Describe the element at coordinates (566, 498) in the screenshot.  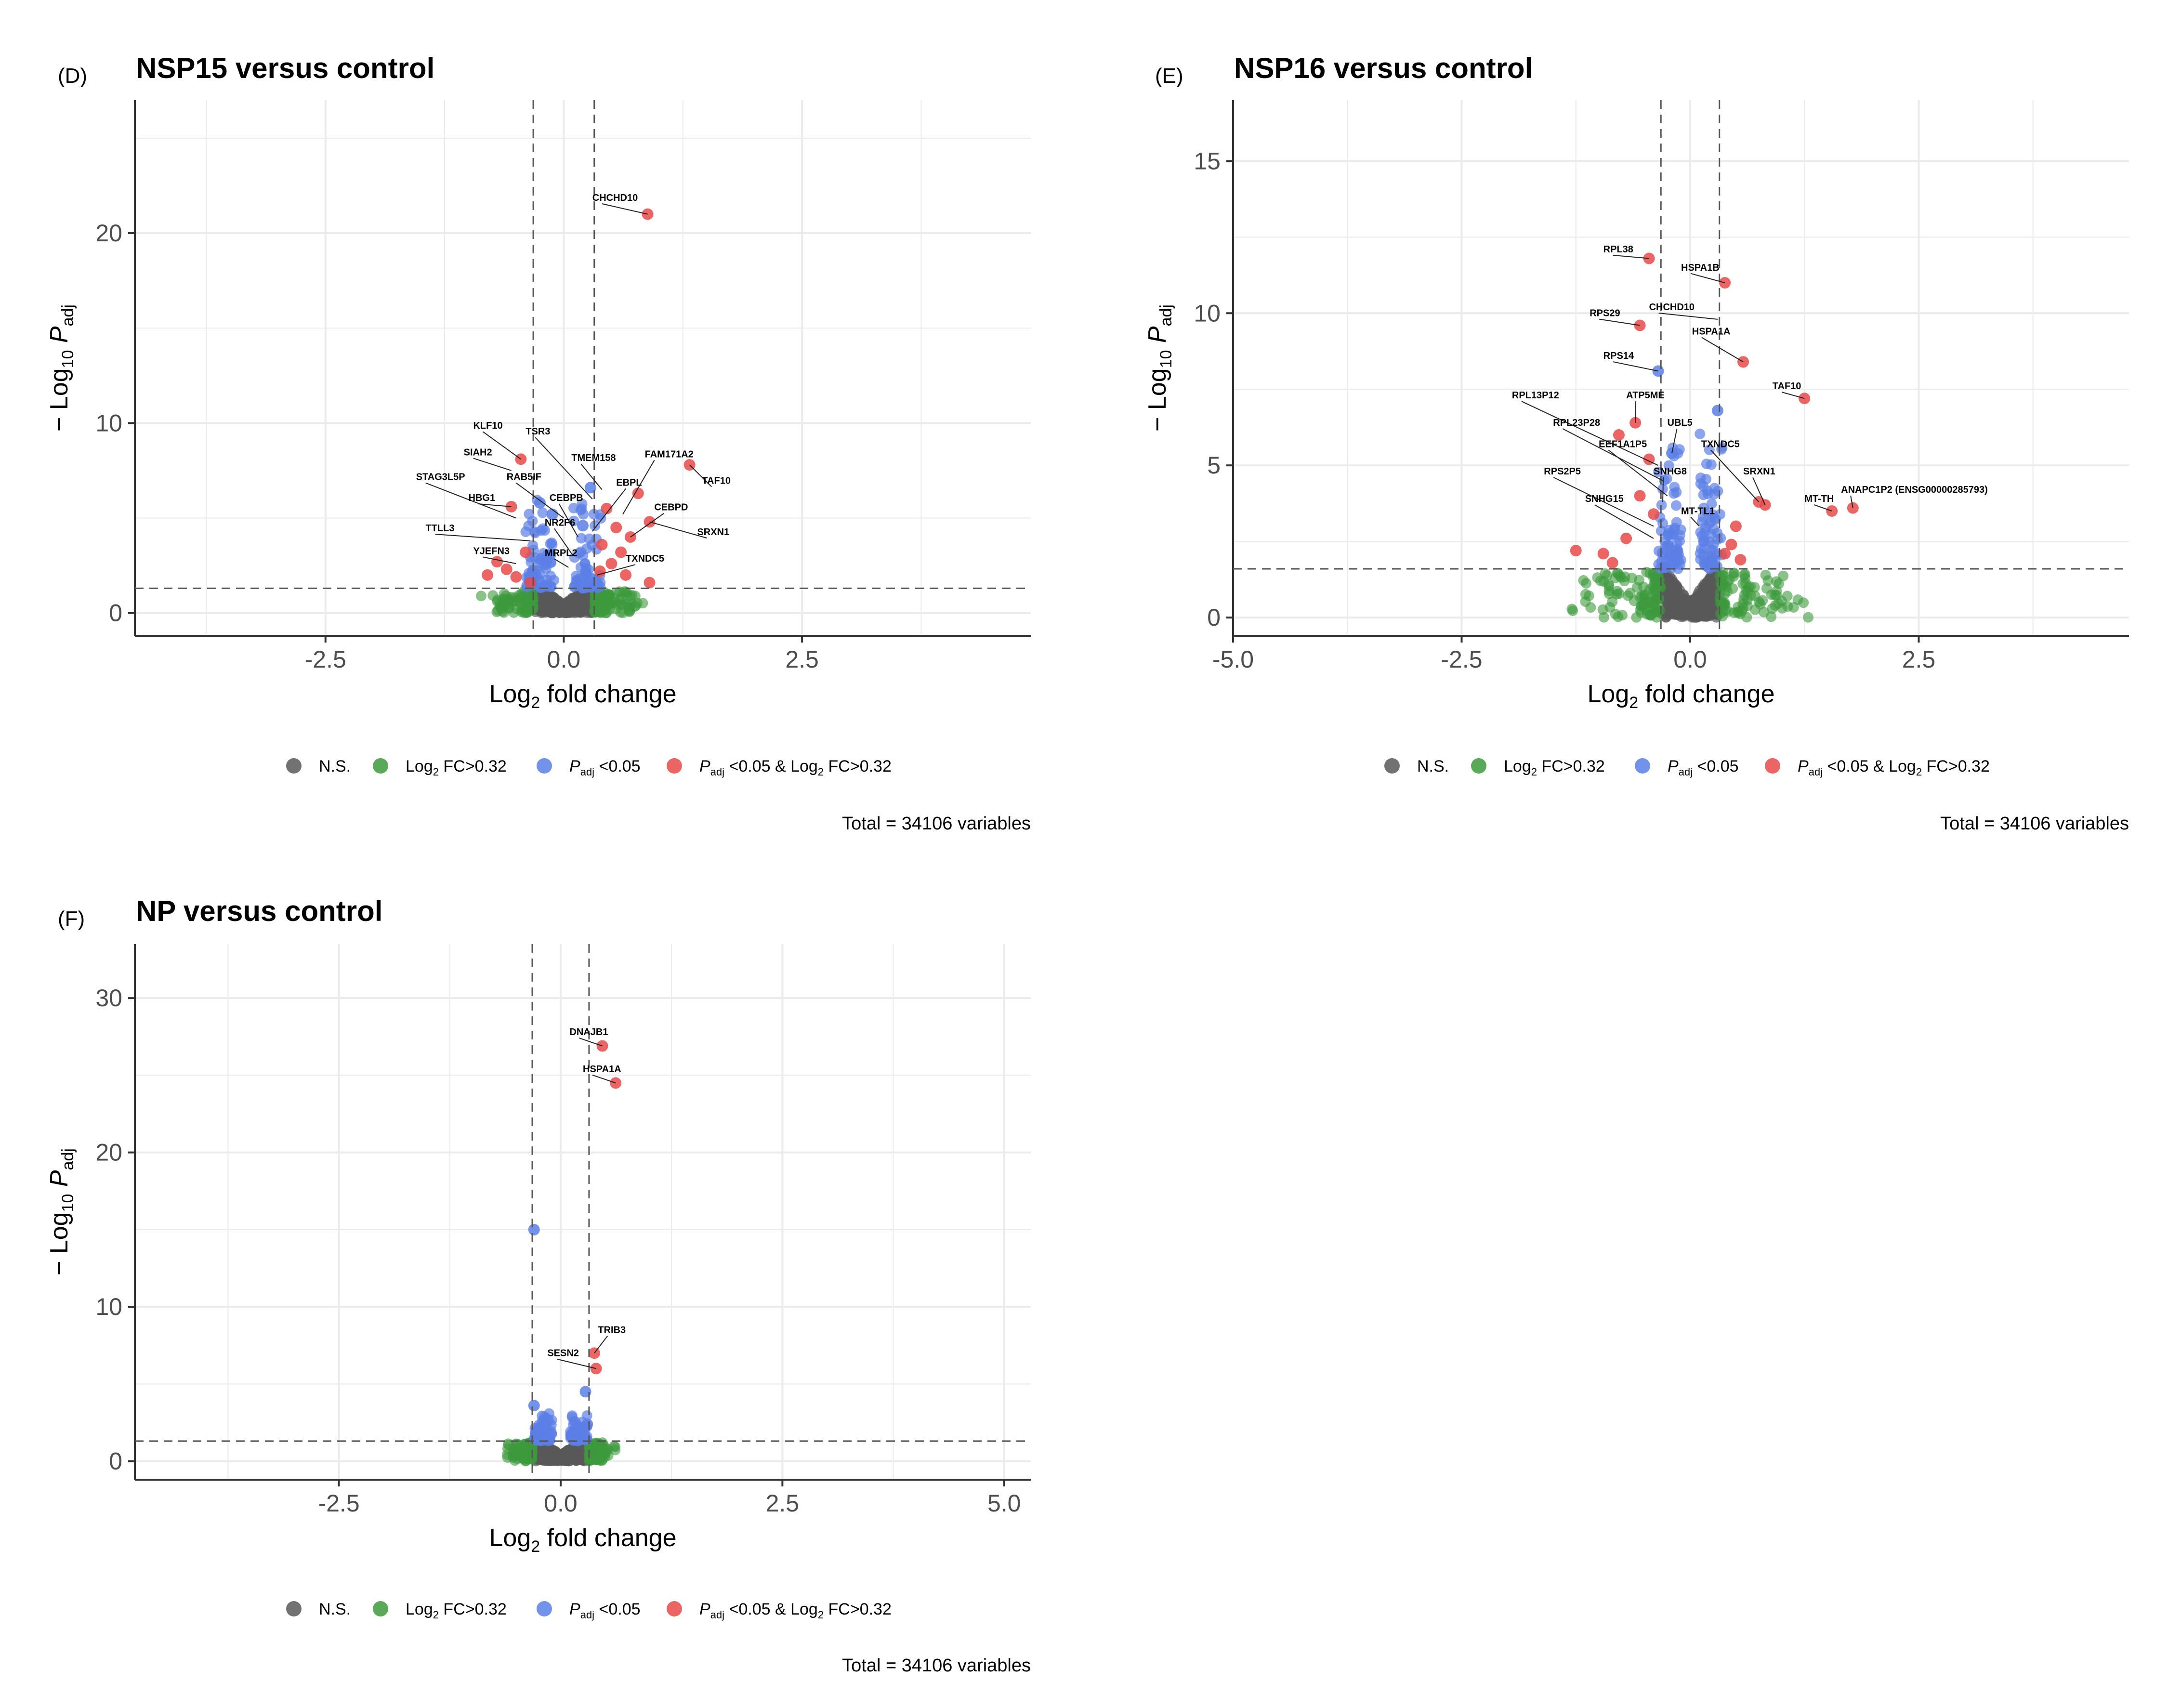
I see `gene-label: CEBPB` at that location.